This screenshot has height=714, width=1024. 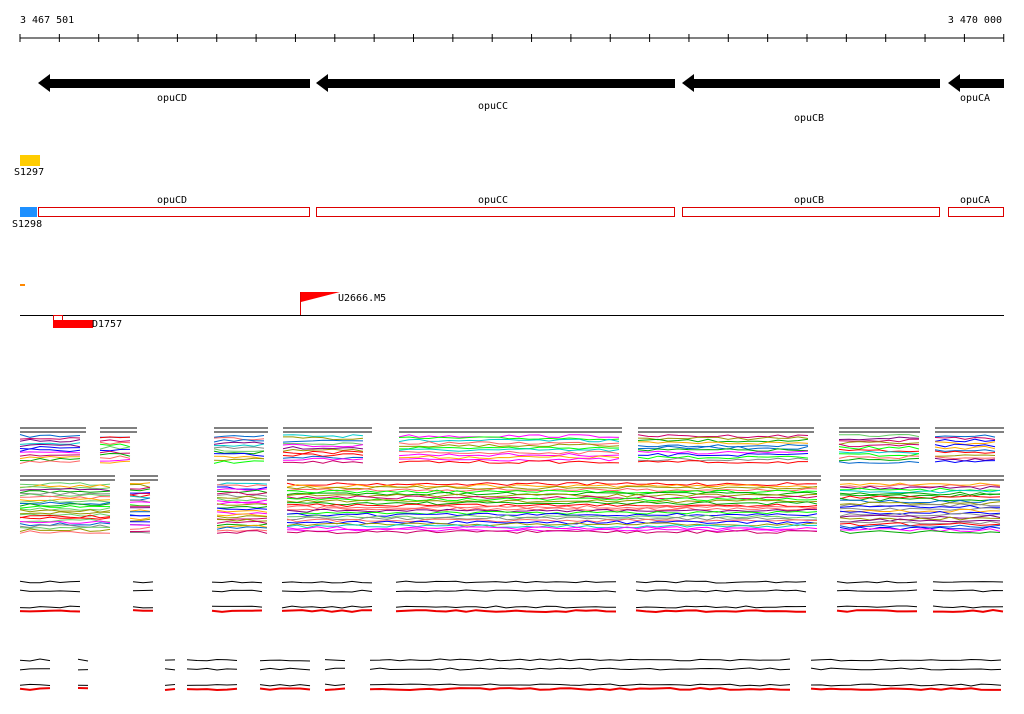 I want to click on transcript-label: opuCA, so click(x=975, y=200).